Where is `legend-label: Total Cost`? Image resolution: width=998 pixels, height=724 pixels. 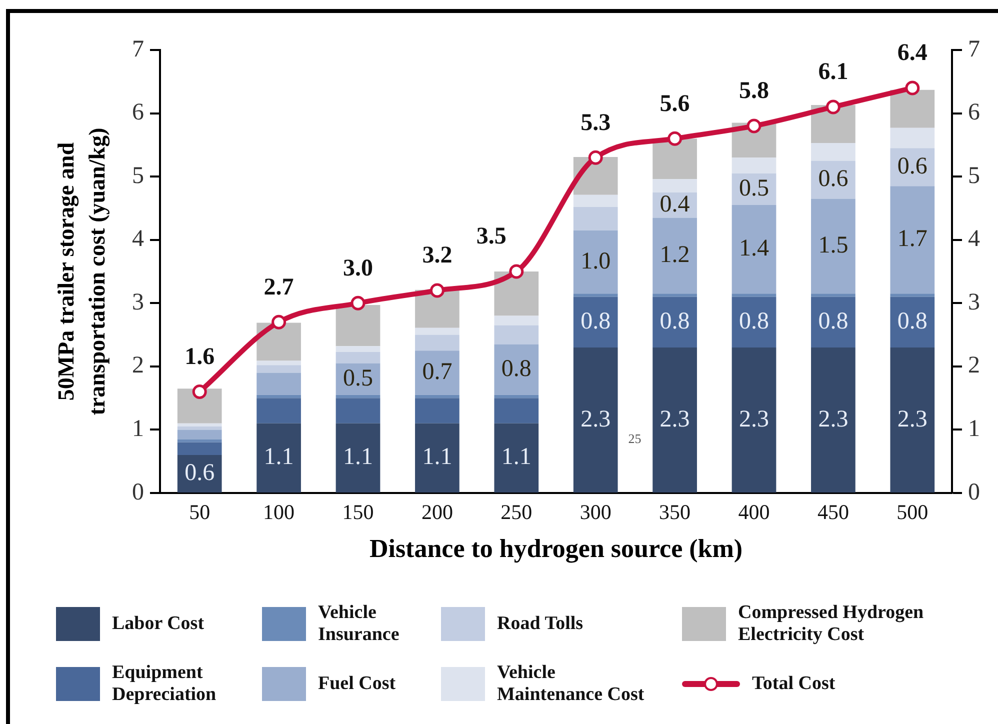
legend-label: Total Cost is located at coordinates (794, 684).